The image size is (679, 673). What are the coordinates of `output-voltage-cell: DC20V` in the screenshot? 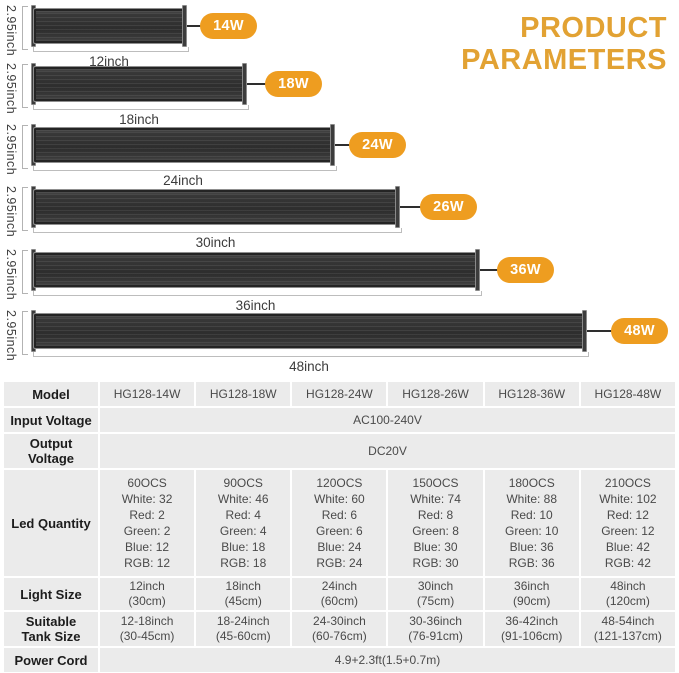 It's located at (387, 451).